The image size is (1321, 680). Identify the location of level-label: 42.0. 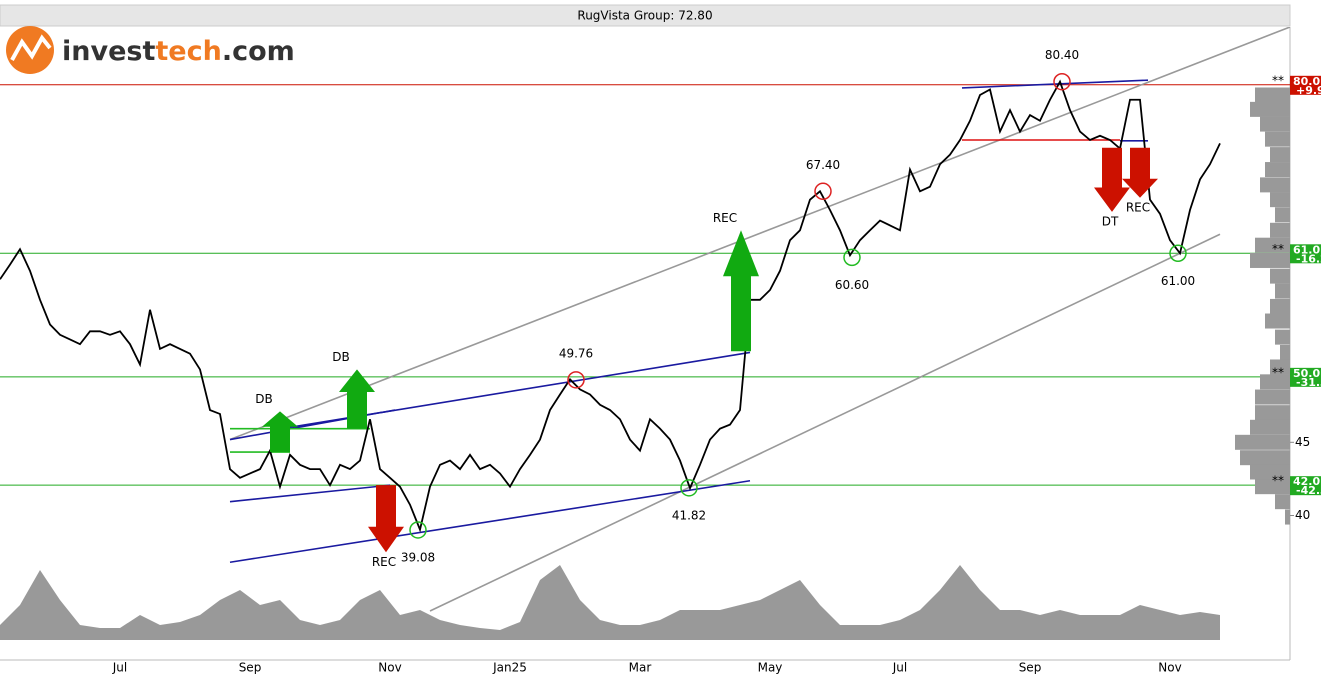
(1306, 481).